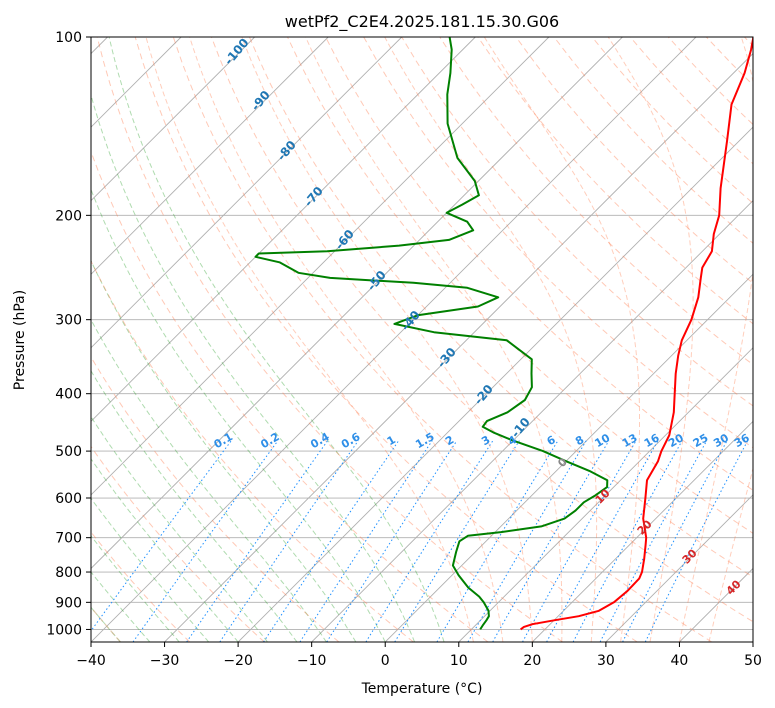  Describe the element at coordinates (260, 101) in the screenshot. I see `dry-adiabat-label: -90` at that location.